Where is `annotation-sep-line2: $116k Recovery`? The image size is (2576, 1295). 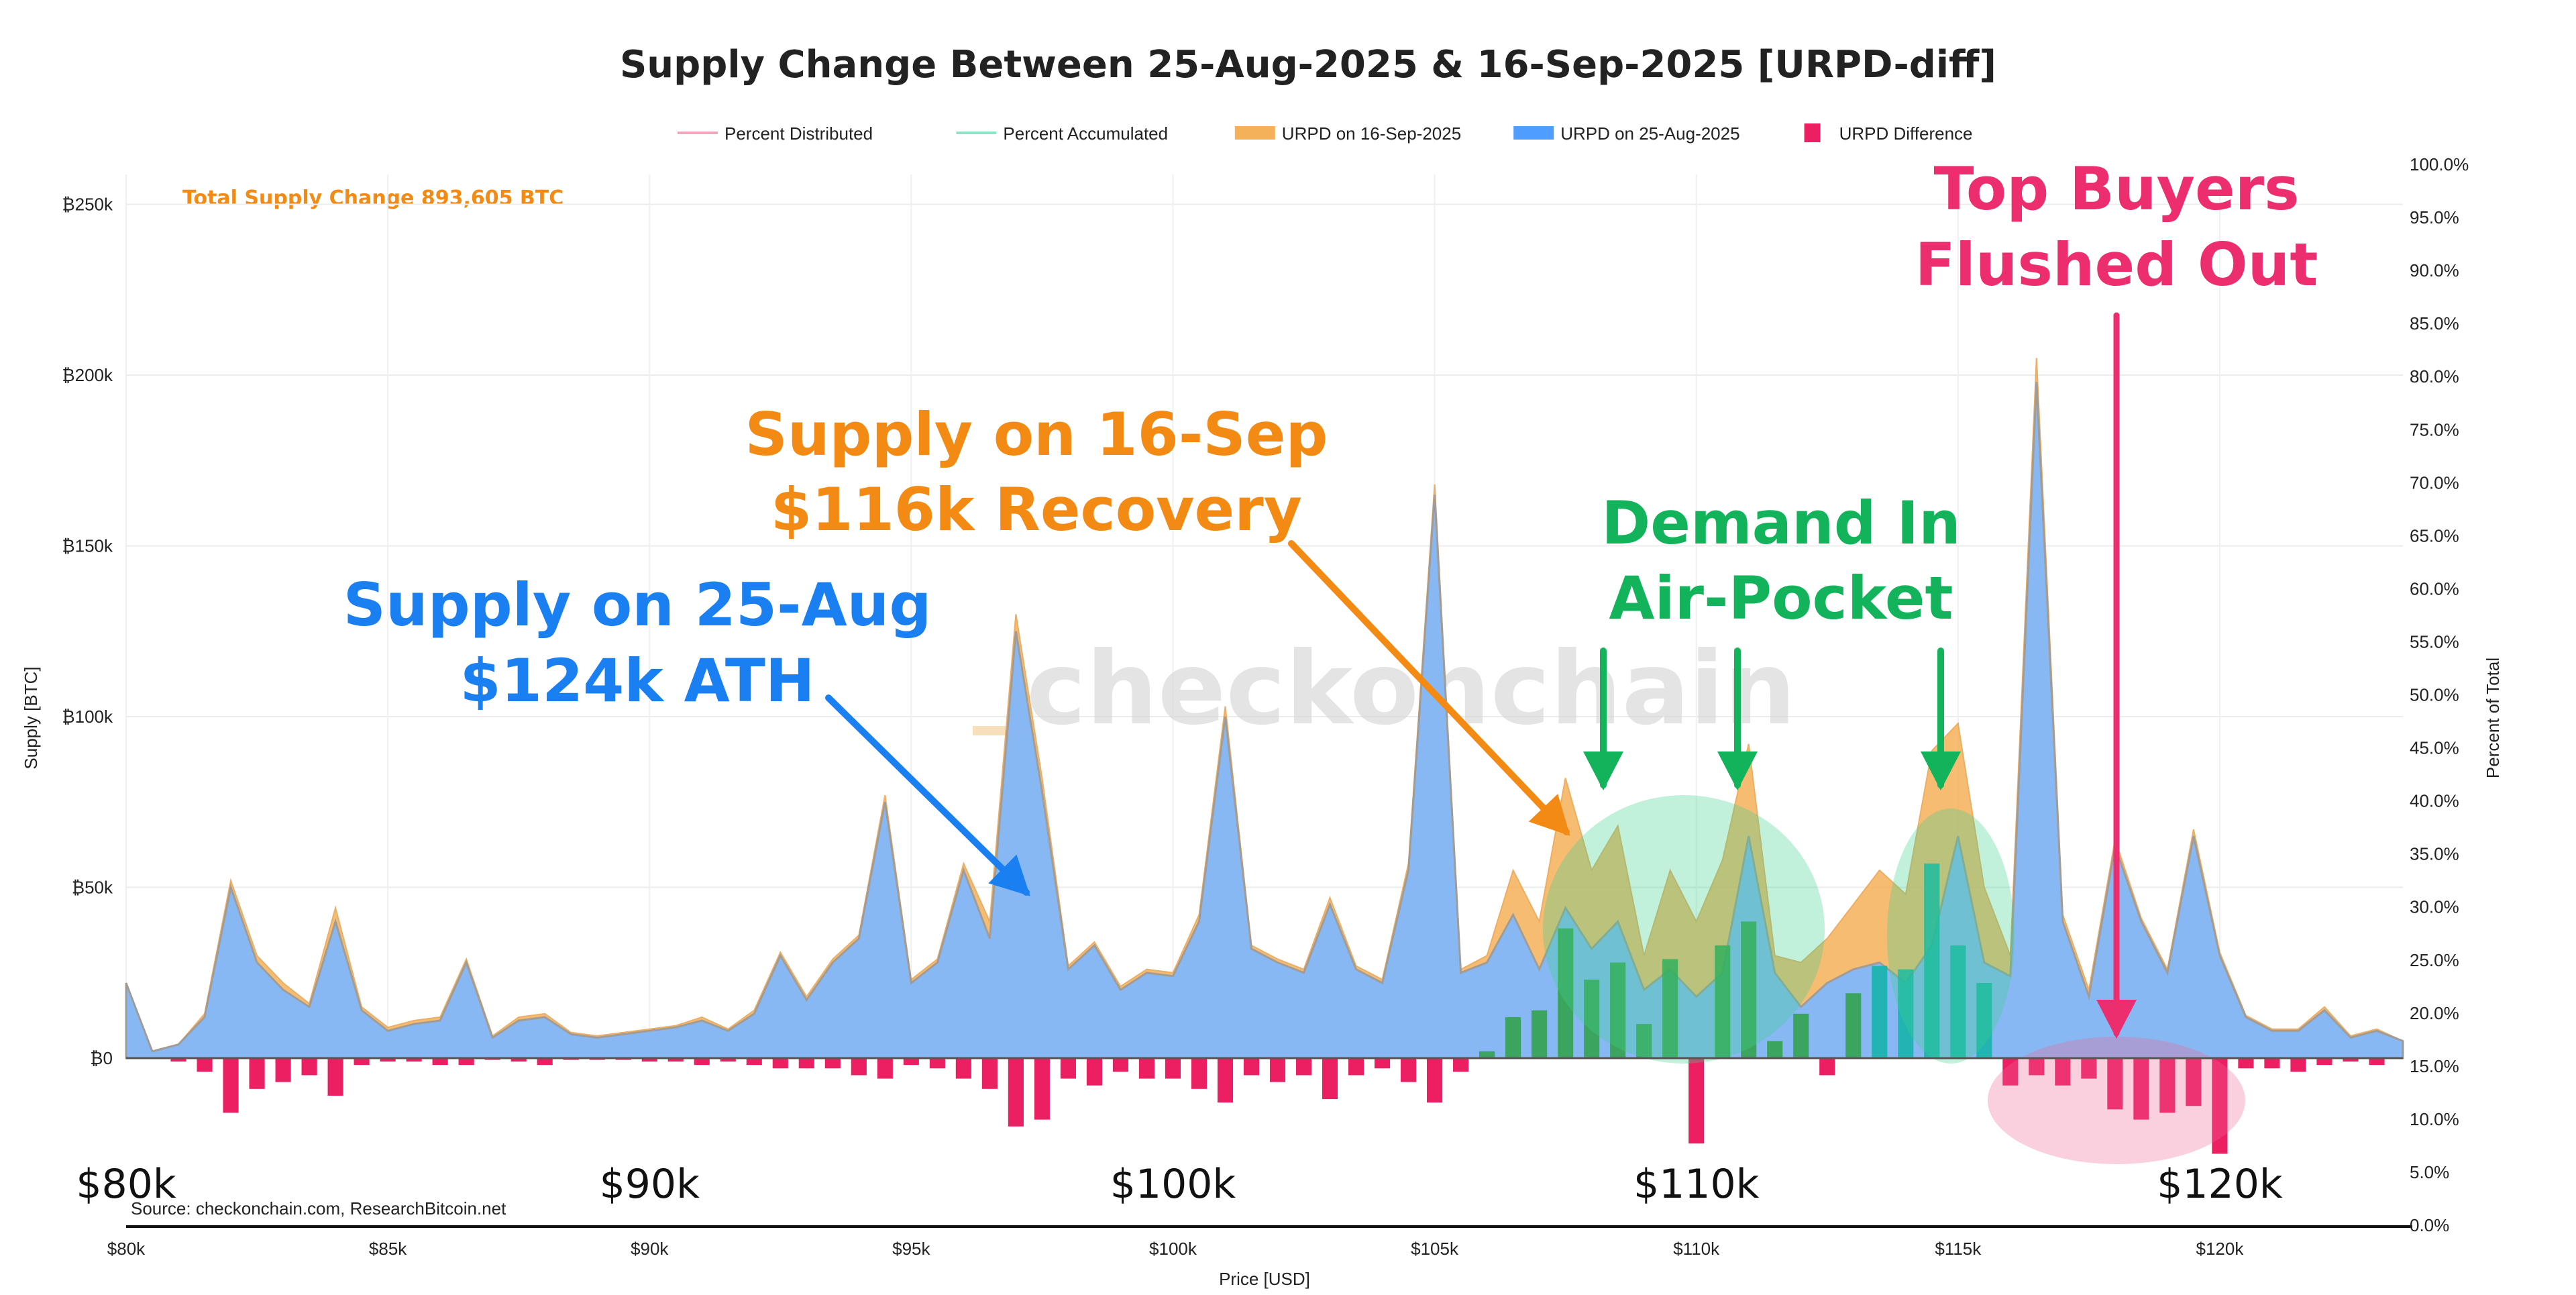 annotation-sep-line2: $116k Recovery is located at coordinates (1036, 509).